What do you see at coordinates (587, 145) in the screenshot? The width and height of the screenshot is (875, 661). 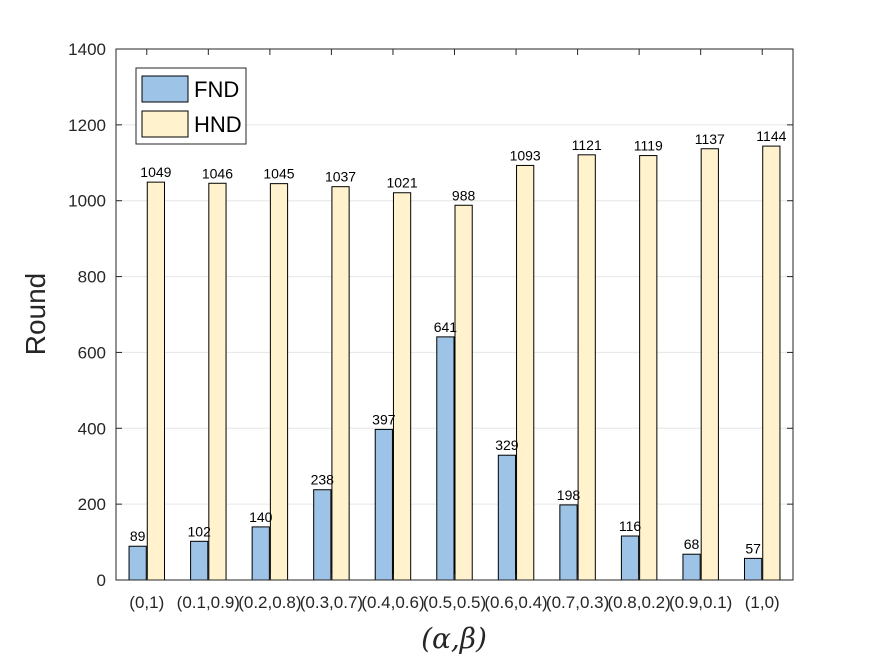 I see `data-label-hnd: 1121` at bounding box center [587, 145].